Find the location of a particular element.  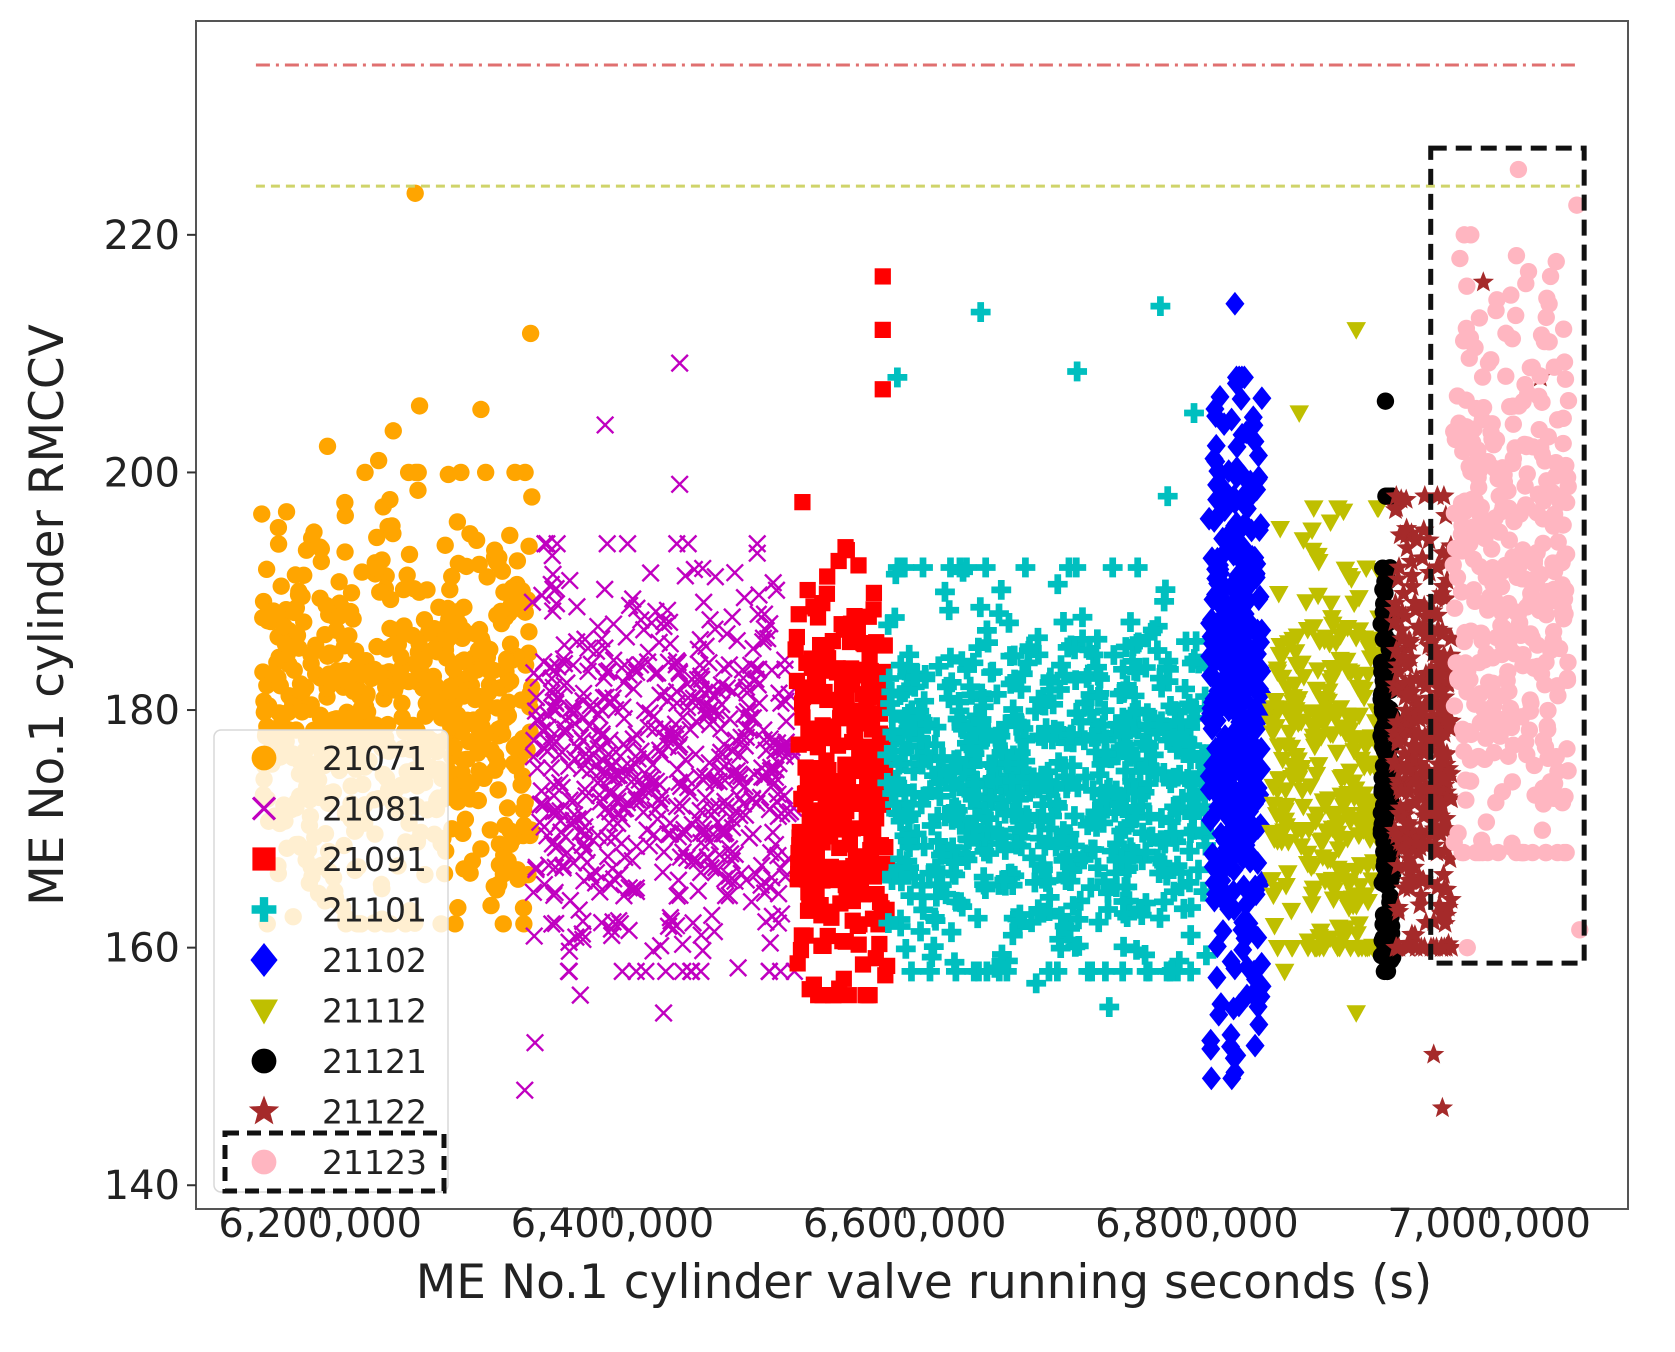

x-tick-label: 7,000,000 is located at coordinates (1489, 1224).